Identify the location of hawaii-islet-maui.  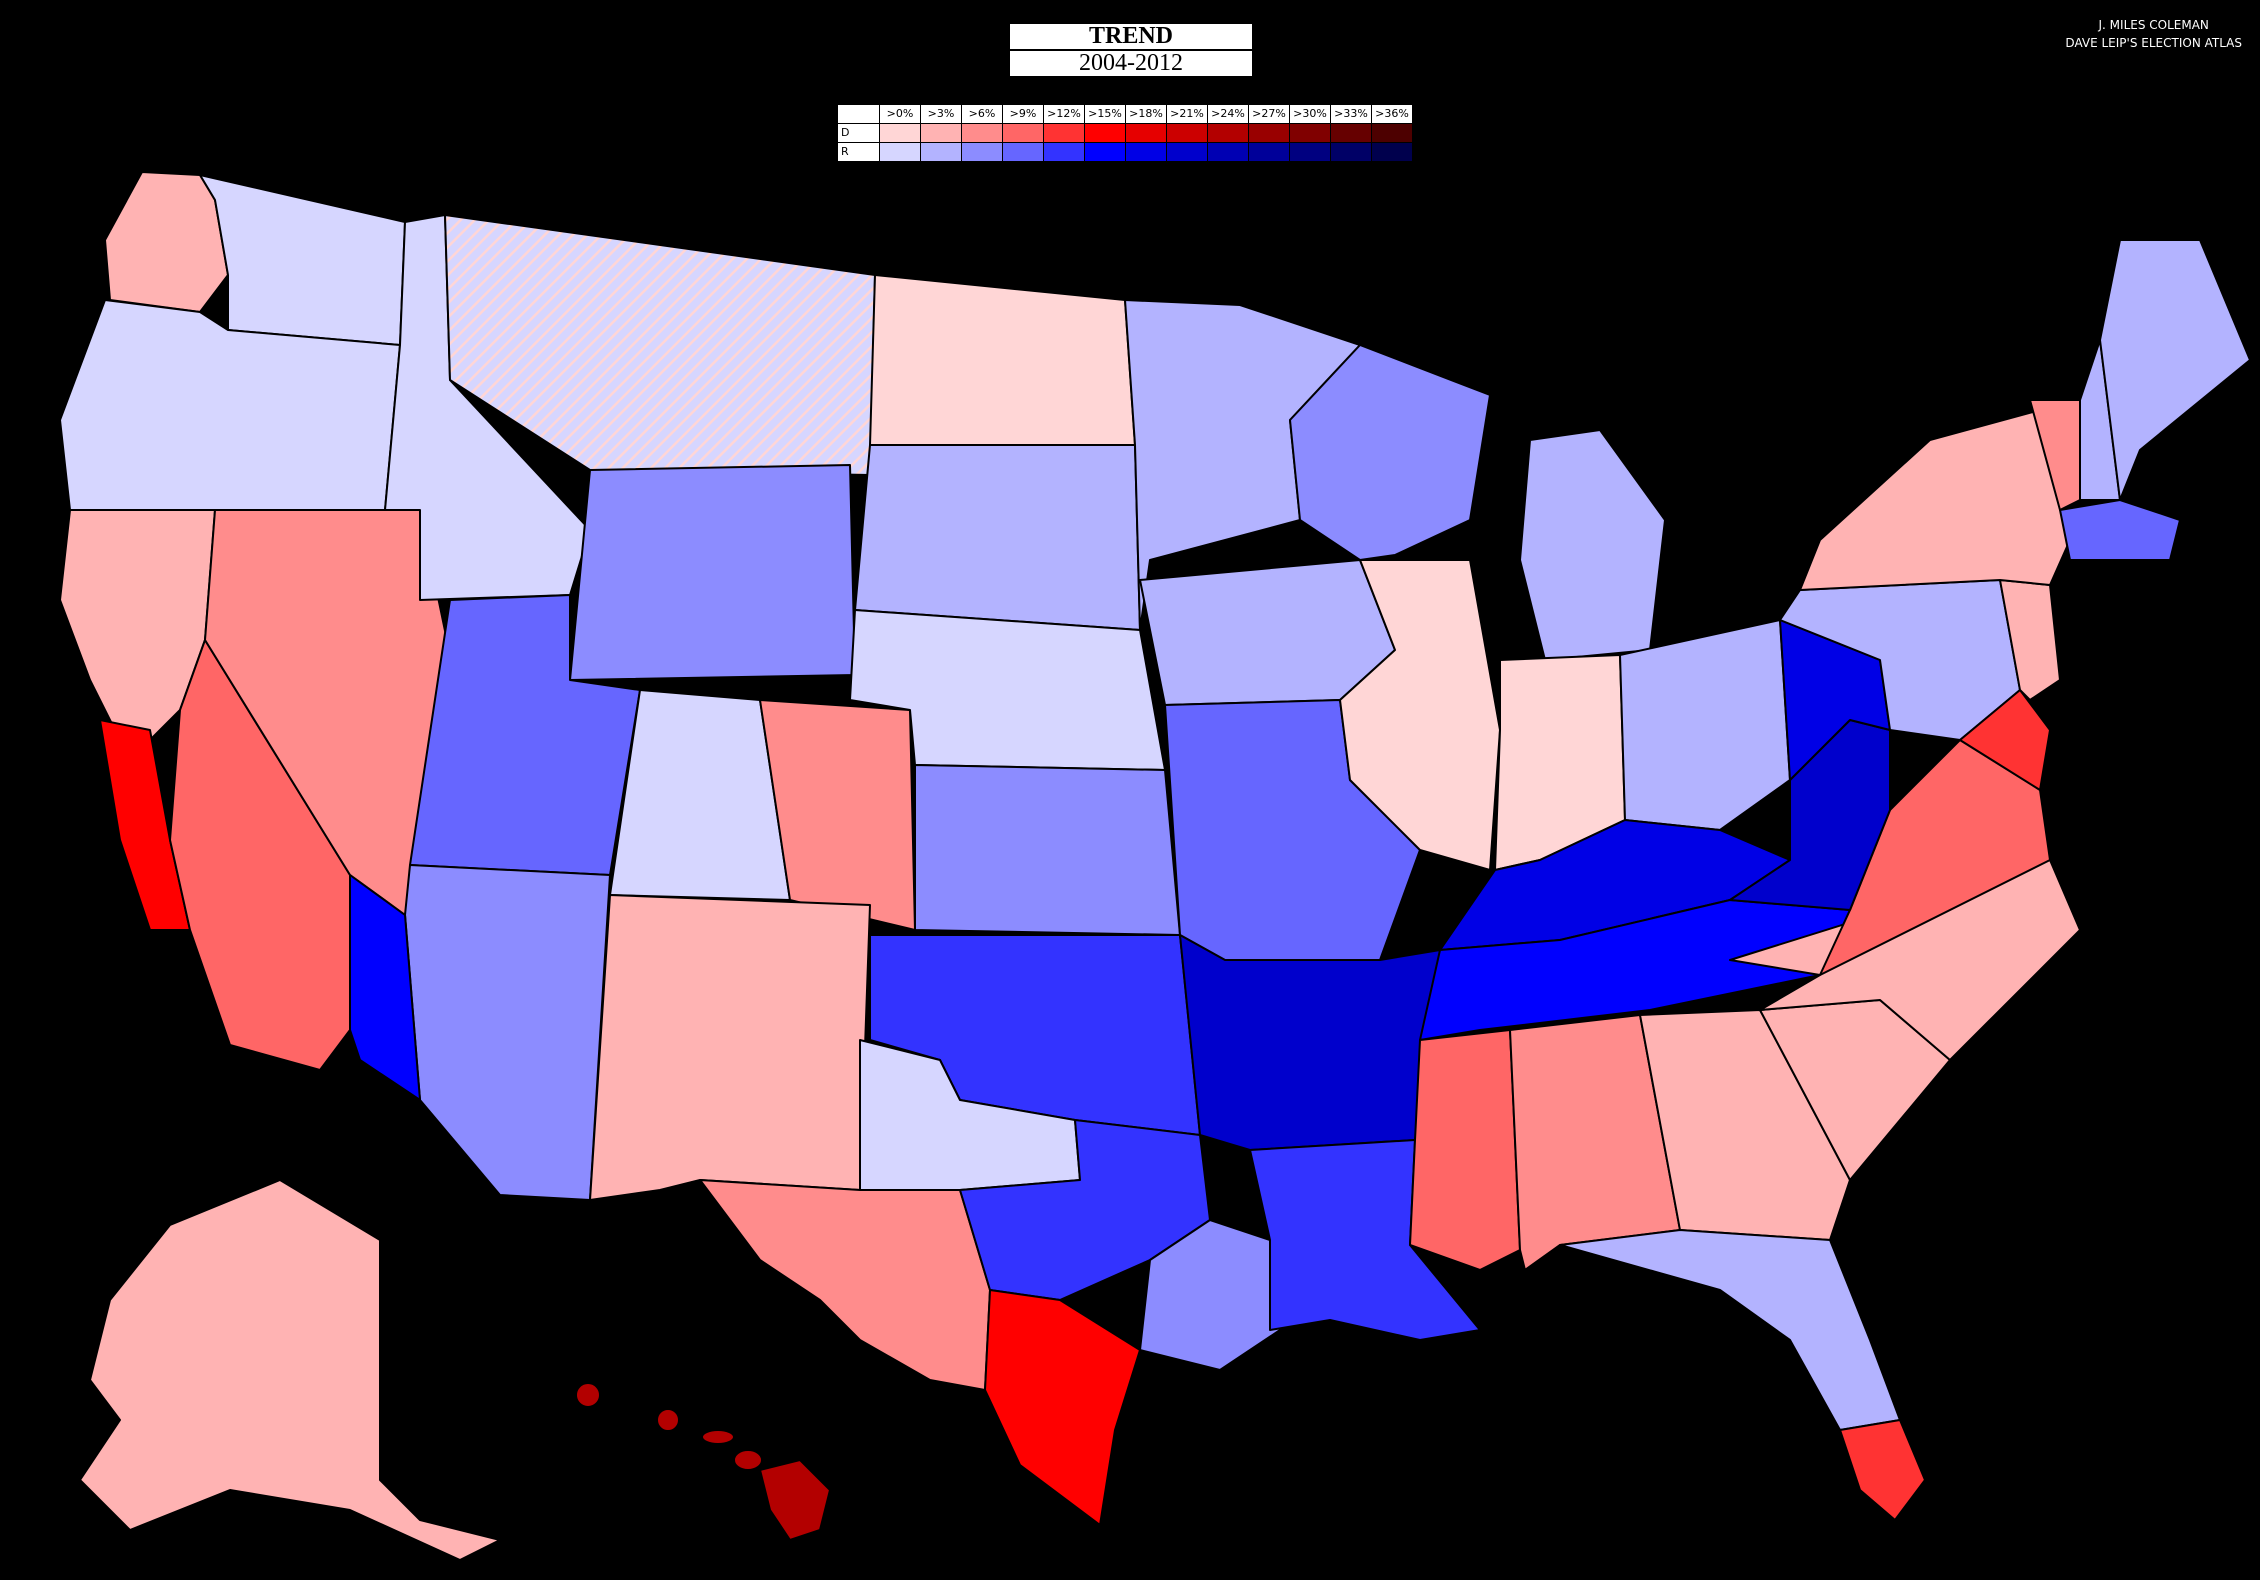
(748, 1460).